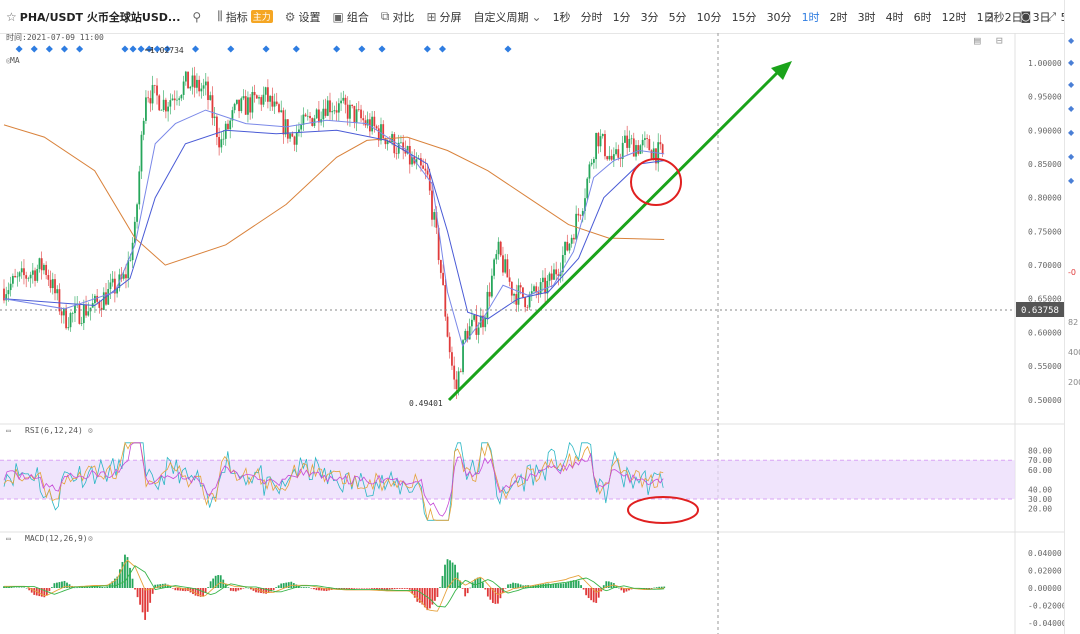 Image resolution: width=1080 pixels, height=634 pixels. I want to click on interval-12: 6时, so click(922, 17).